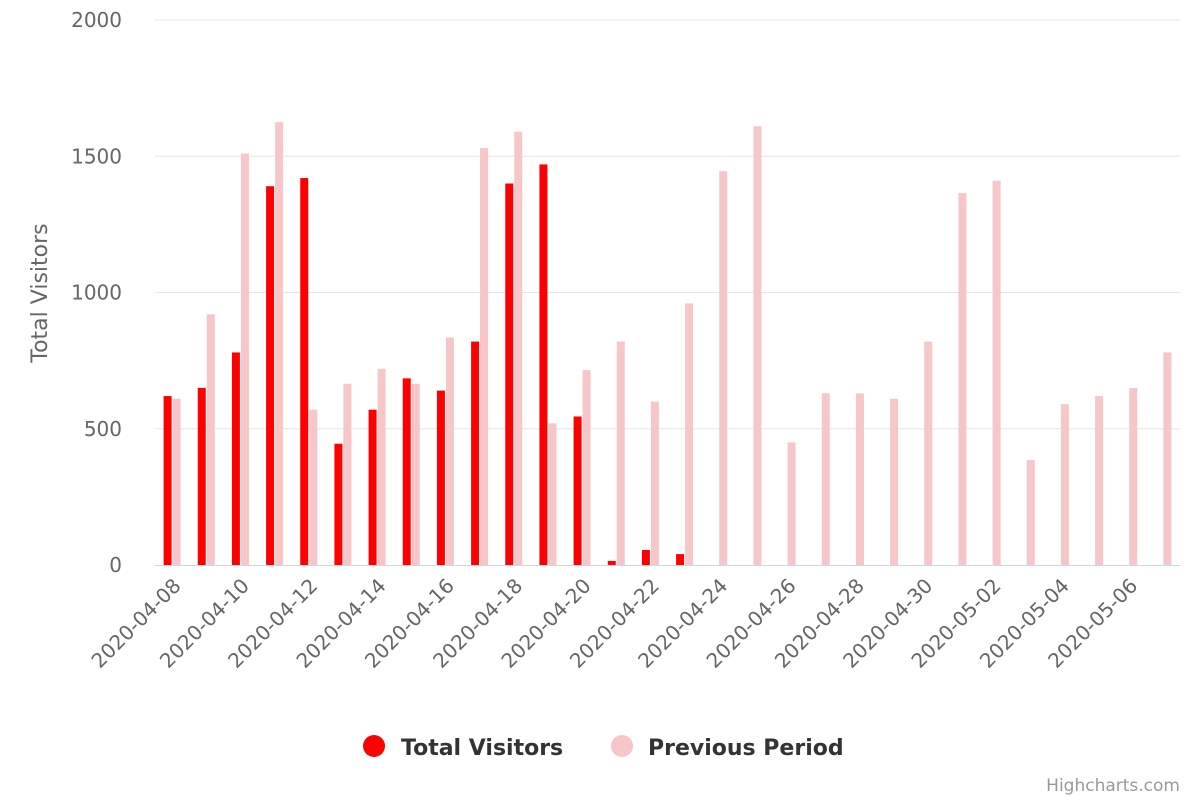 The image size is (1200, 800). Describe the element at coordinates (103, 429) in the screenshot. I see `y-tick-label: 500` at that location.